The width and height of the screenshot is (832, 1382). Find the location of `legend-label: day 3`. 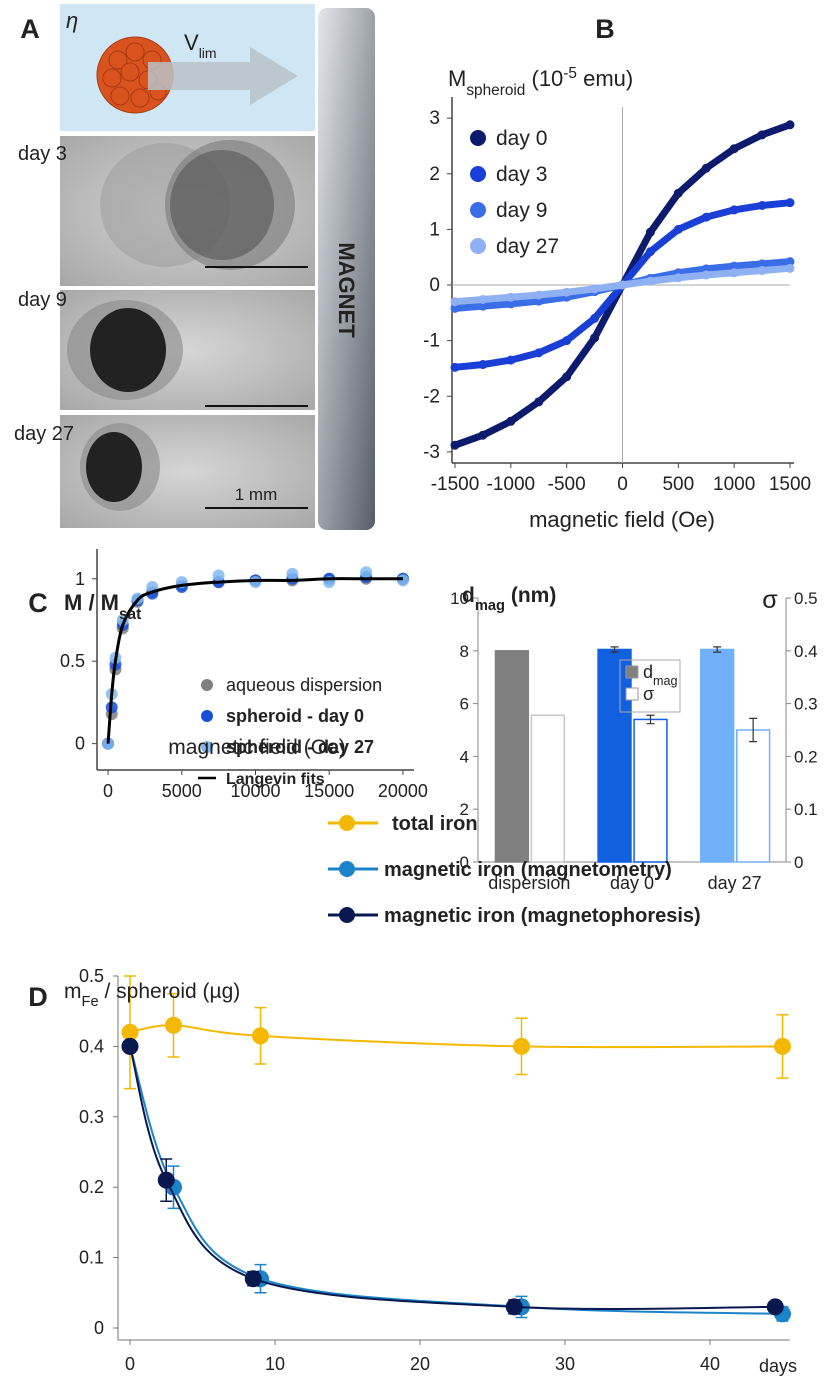

legend-label: day 3 is located at coordinates (521, 174).